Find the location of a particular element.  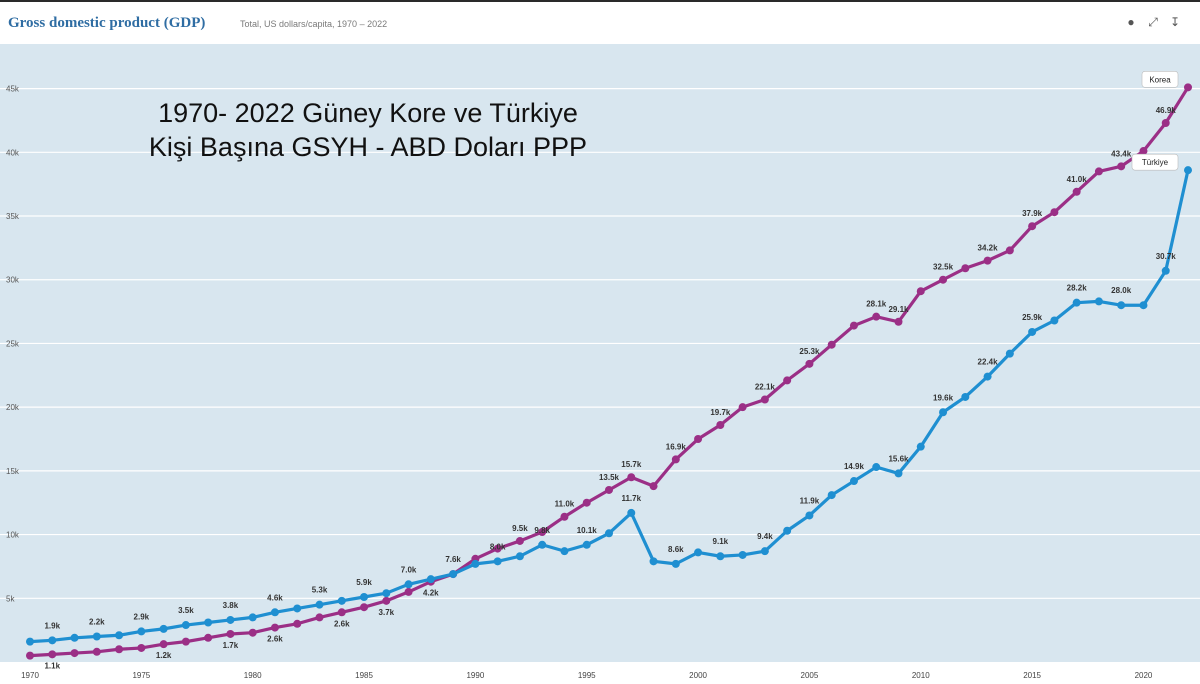

download-icon: ↧ is located at coordinates (1175, 22).